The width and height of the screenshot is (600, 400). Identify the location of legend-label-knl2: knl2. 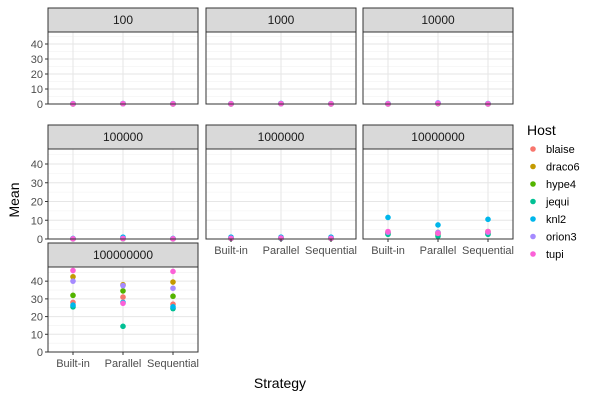
(556, 220).